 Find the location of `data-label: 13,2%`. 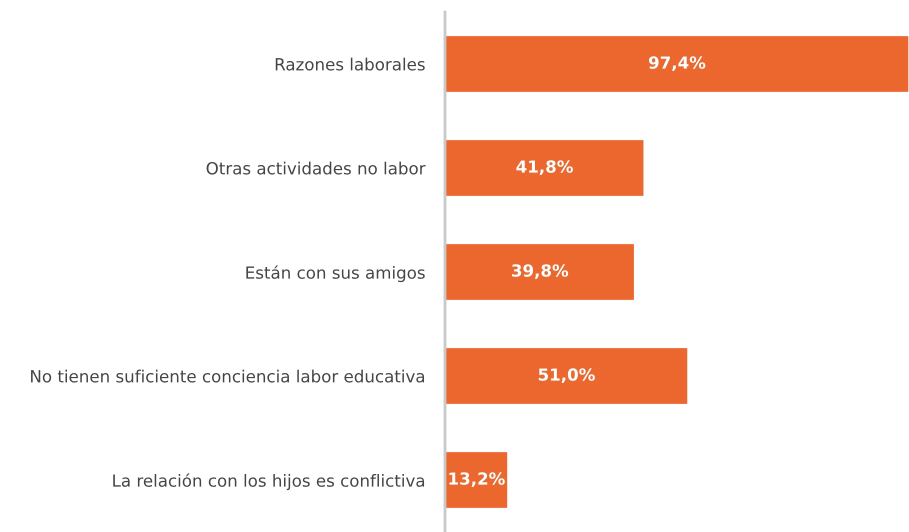

data-label: 13,2% is located at coordinates (477, 479).